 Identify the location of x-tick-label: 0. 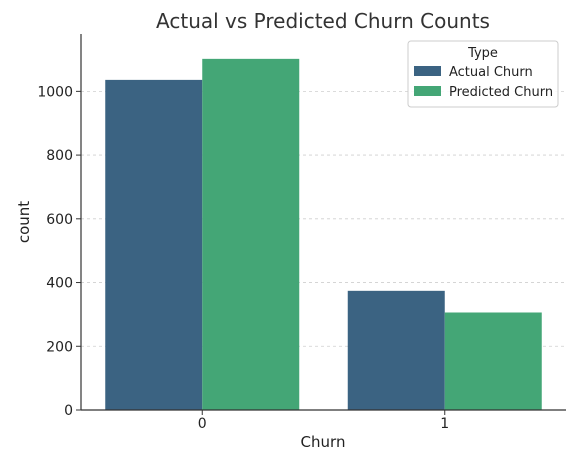
(202, 424).